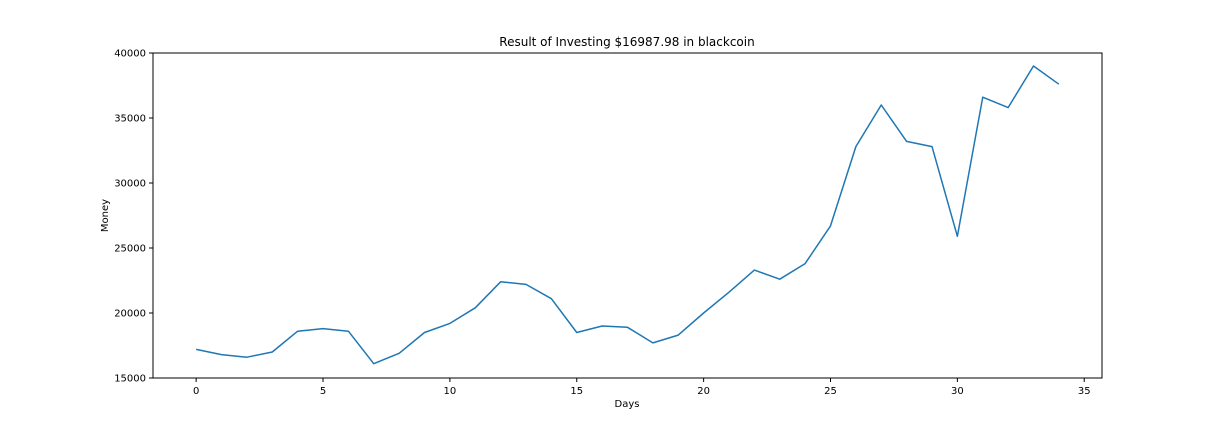 Image resolution: width=1224 pixels, height=432 pixels. What do you see at coordinates (130, 314) in the screenshot?
I see `y-tick-label: 20000` at bounding box center [130, 314].